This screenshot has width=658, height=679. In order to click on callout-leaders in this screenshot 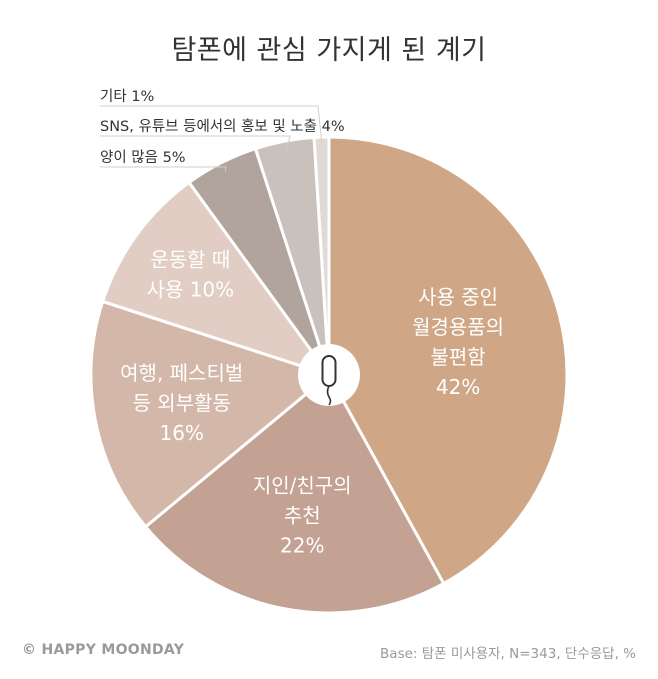, I will do `click(211, 138)`.